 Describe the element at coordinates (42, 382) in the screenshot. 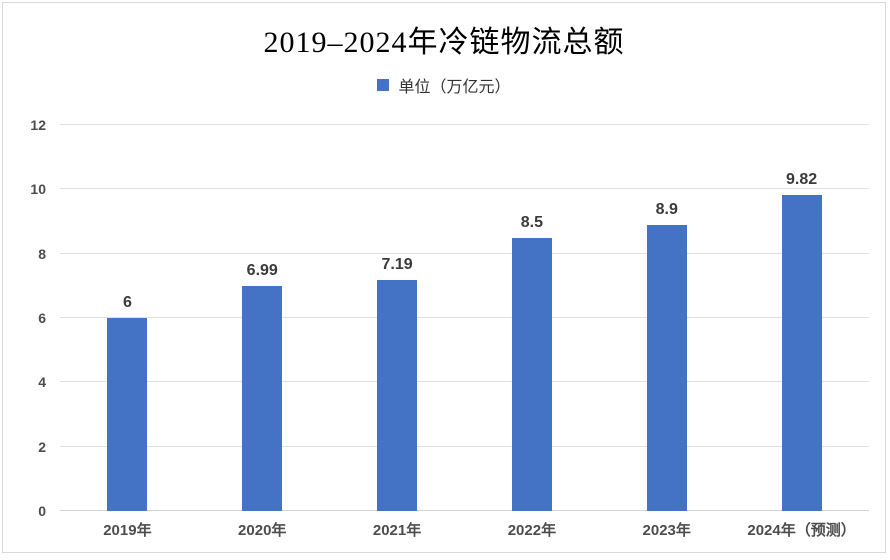

I see `y-tick-label: 4` at that location.